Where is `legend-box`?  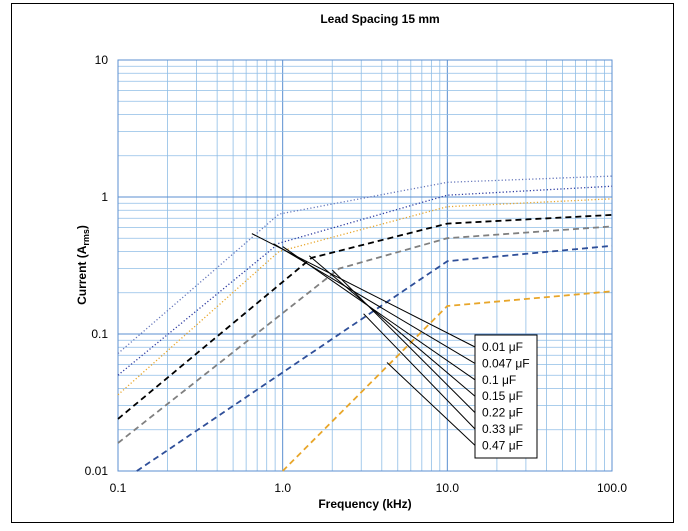 legend-box is located at coordinates (506, 396).